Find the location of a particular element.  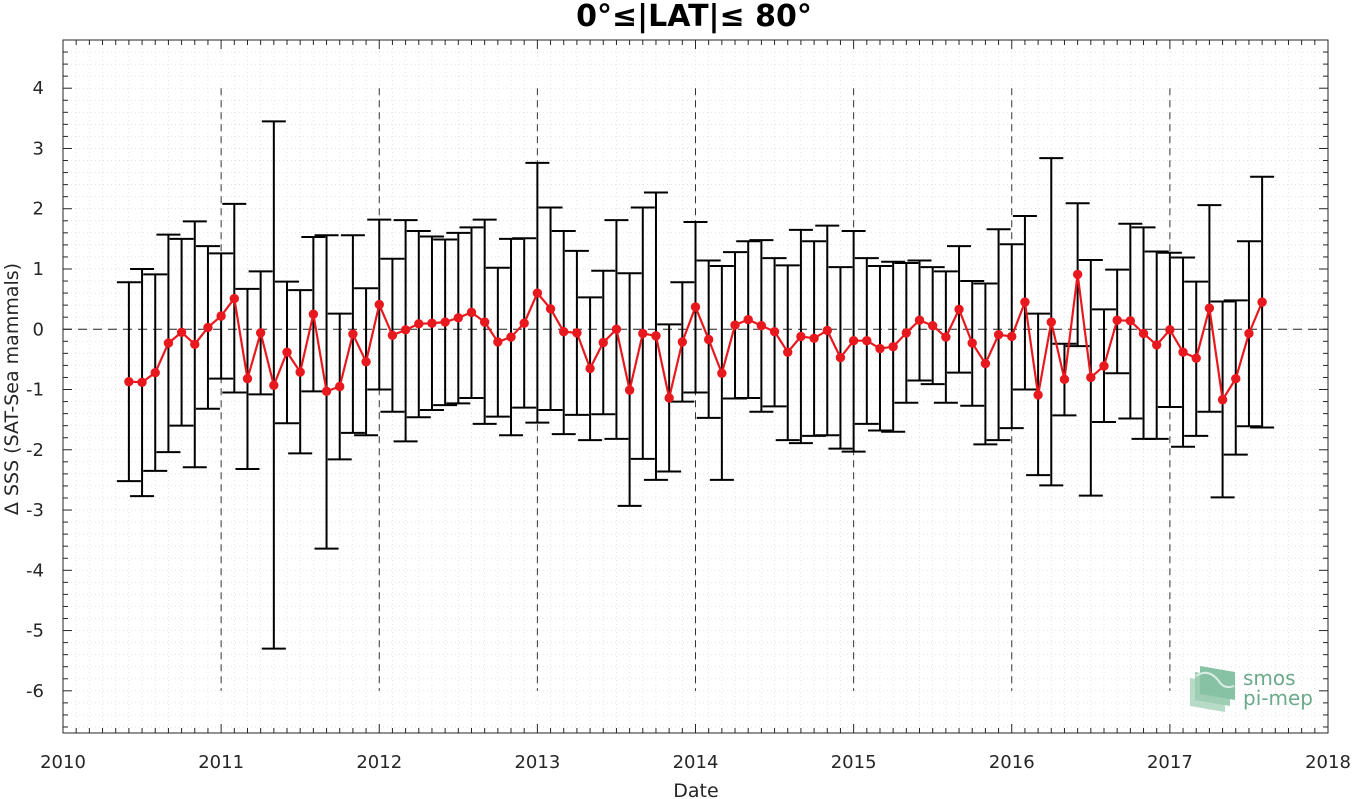

y-tick-label: 2 is located at coordinates (38, 209).